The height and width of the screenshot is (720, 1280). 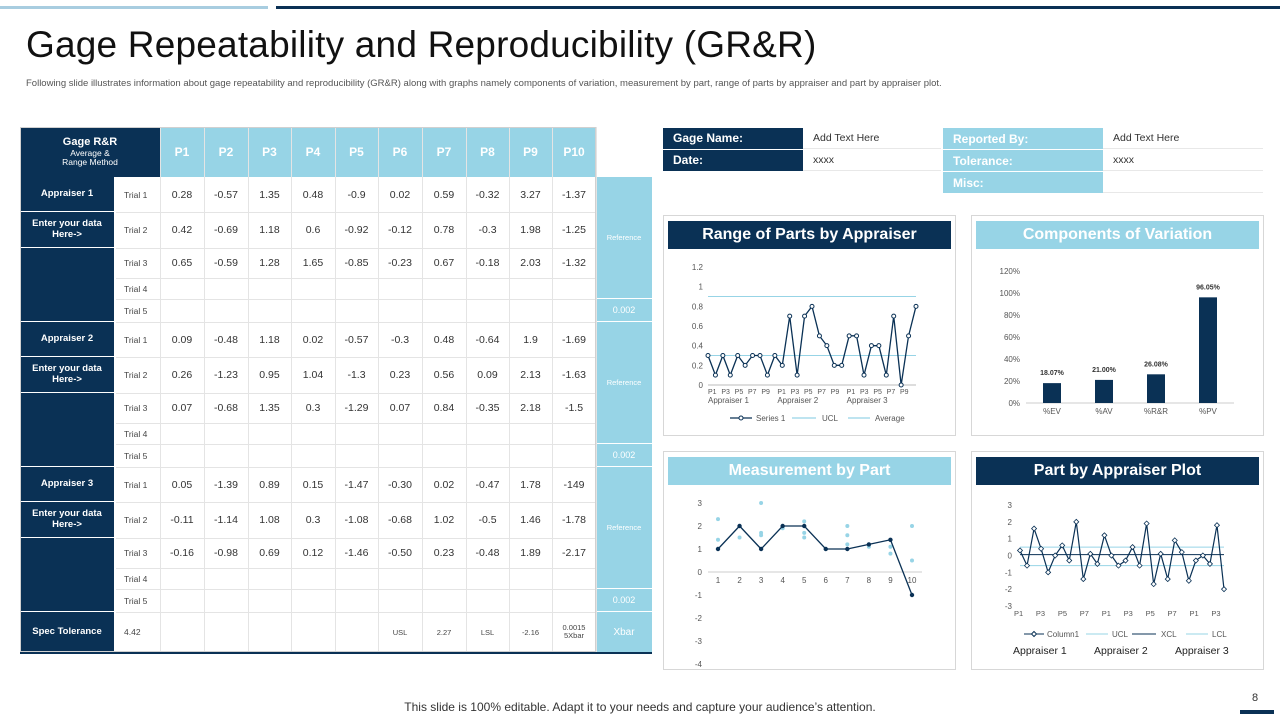 I want to click on data-cell: -1.08, so click(x=356, y=520).